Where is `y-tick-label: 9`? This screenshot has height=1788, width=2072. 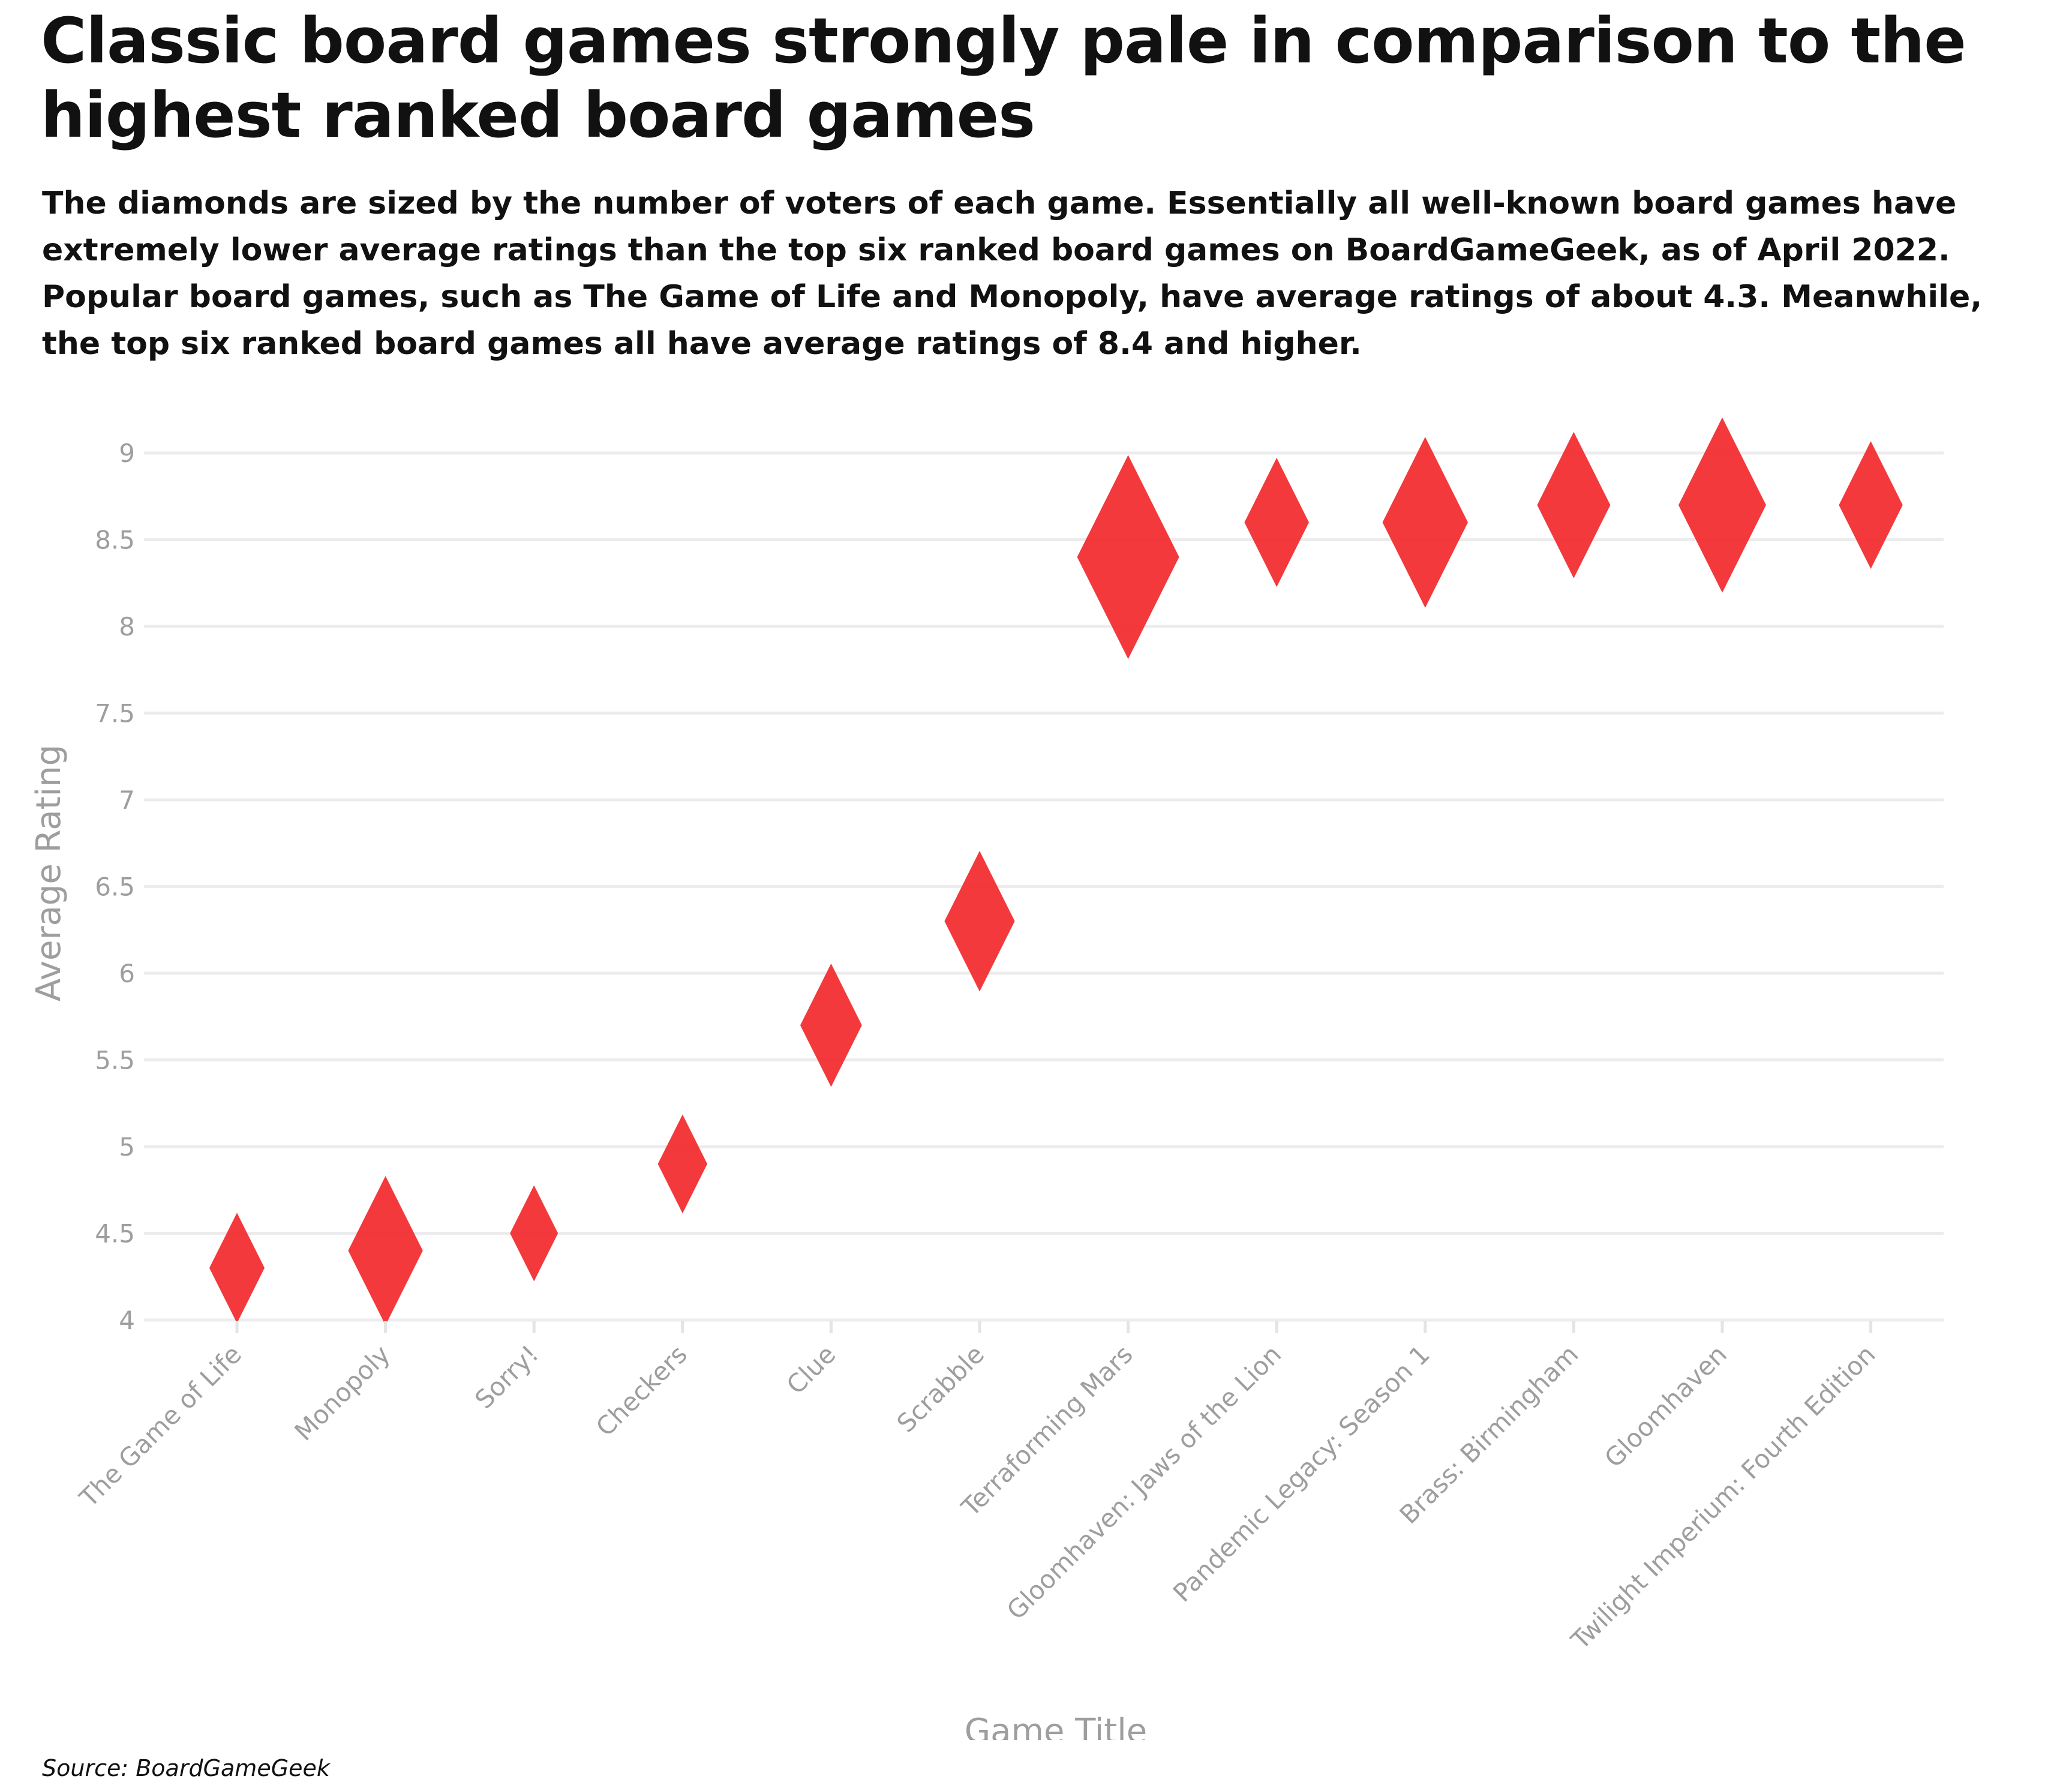 y-tick-label: 9 is located at coordinates (127, 453).